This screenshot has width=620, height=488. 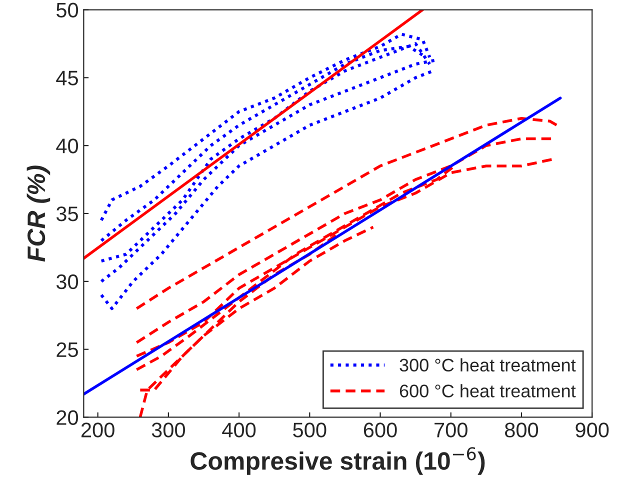 What do you see at coordinates (67, 10) in the screenshot?
I see `y-tick-label: 50` at bounding box center [67, 10].